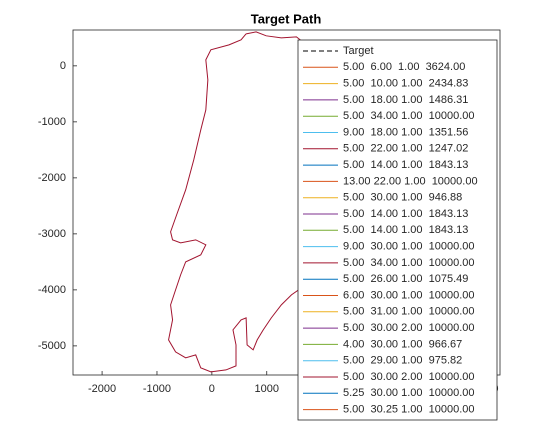 This screenshot has height=421, width=560. Describe the element at coordinates (409, 393) in the screenshot. I see `legend-label: 5.25 30.00 1.00 10000.00` at that location.